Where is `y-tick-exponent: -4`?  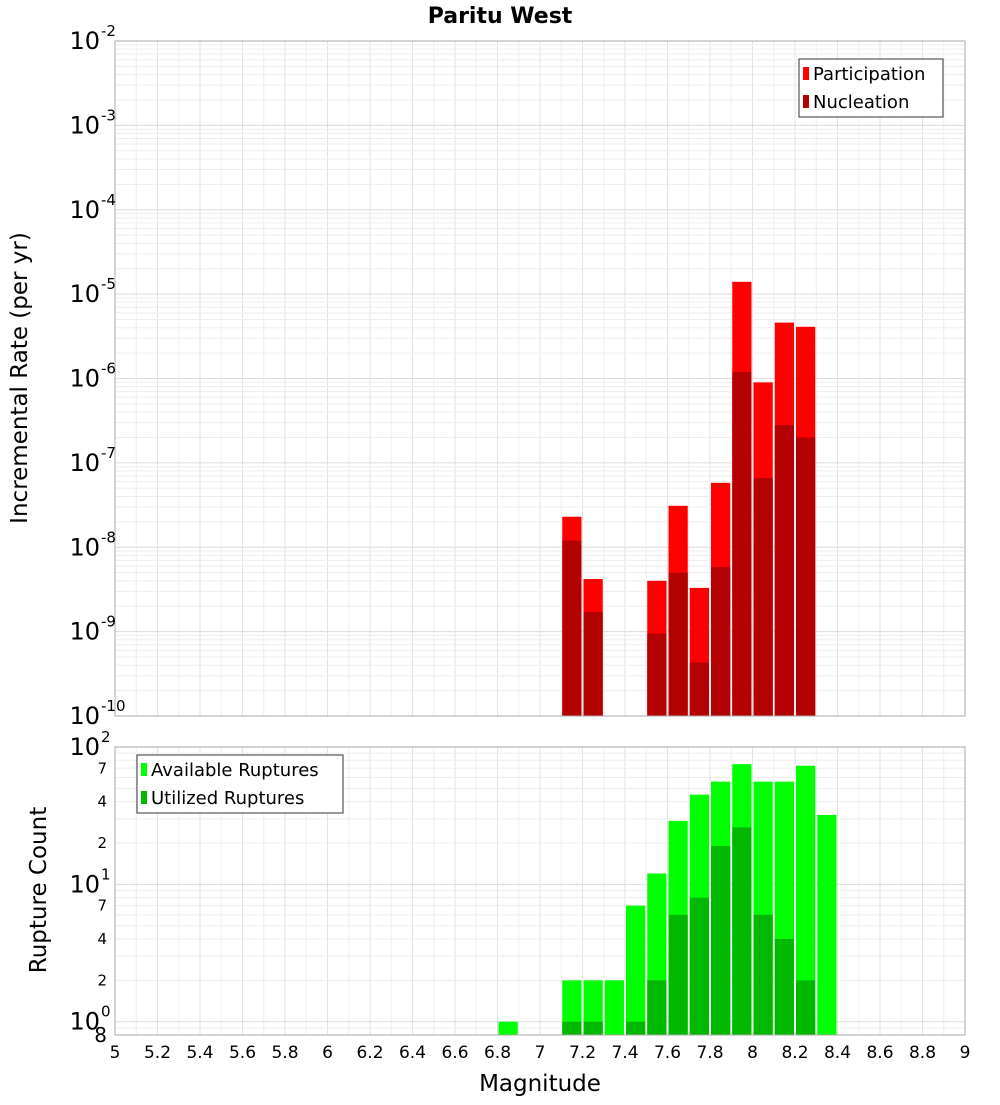
y-tick-exponent: -4 is located at coordinates (108, 200).